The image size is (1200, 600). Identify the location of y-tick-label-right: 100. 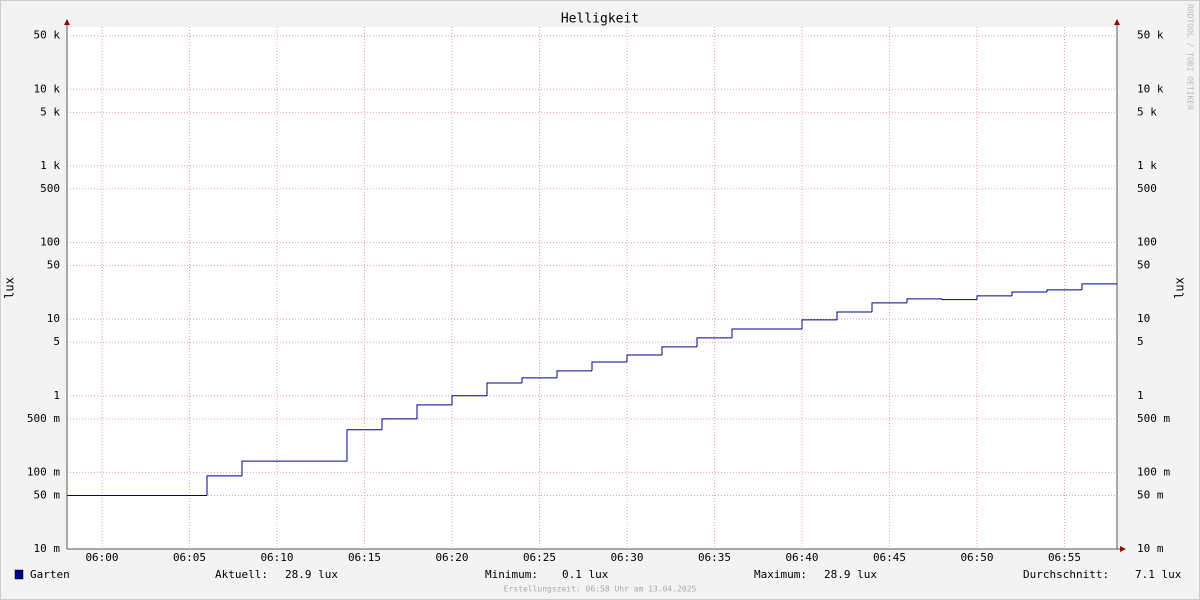
(1147, 242).